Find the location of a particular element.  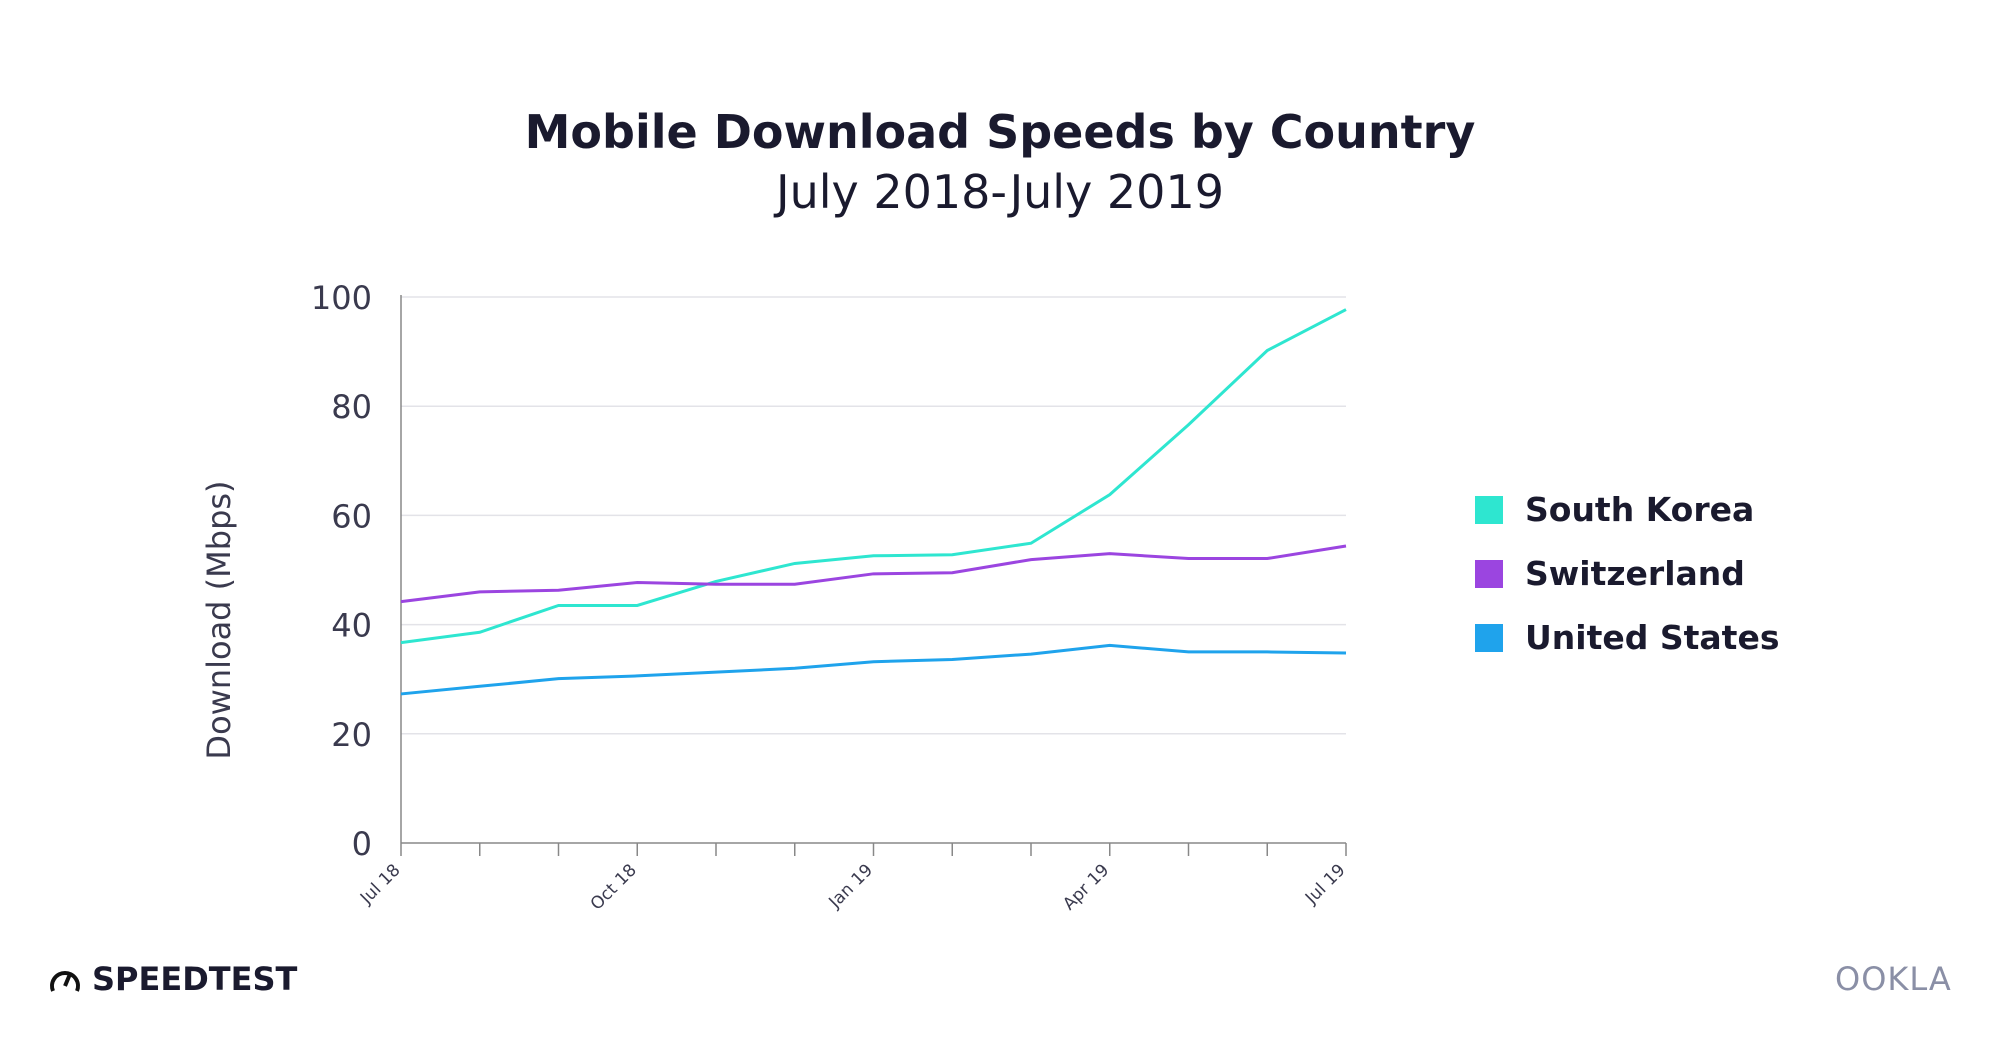

y-tick-label: 60 is located at coordinates (351, 516).